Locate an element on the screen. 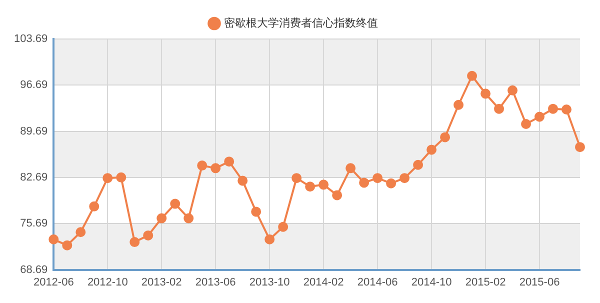 The image size is (600, 303). y-tick-label: 96.69 is located at coordinates (34, 85).